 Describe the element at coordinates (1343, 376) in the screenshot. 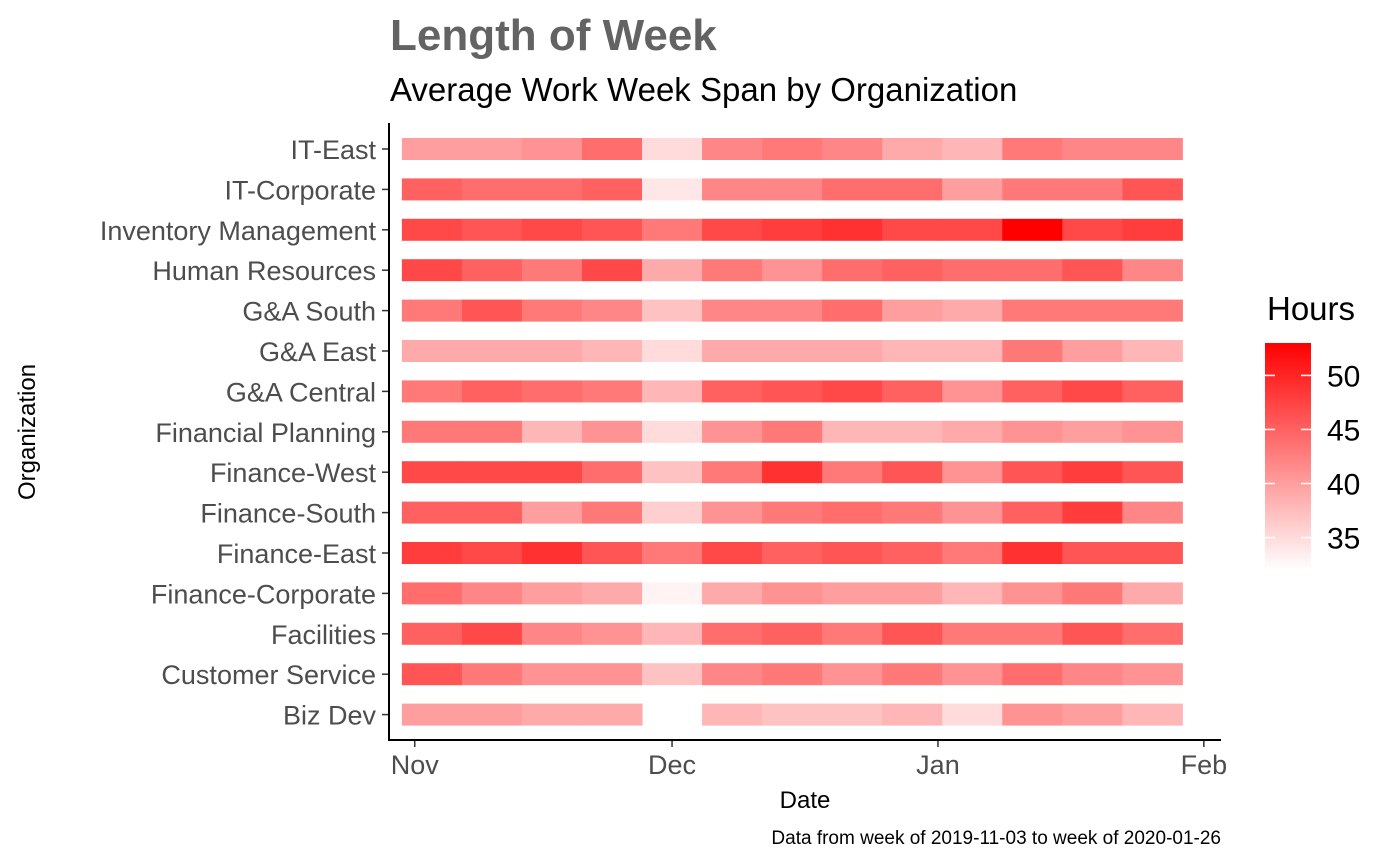

I see `legend-label-50: 50` at that location.